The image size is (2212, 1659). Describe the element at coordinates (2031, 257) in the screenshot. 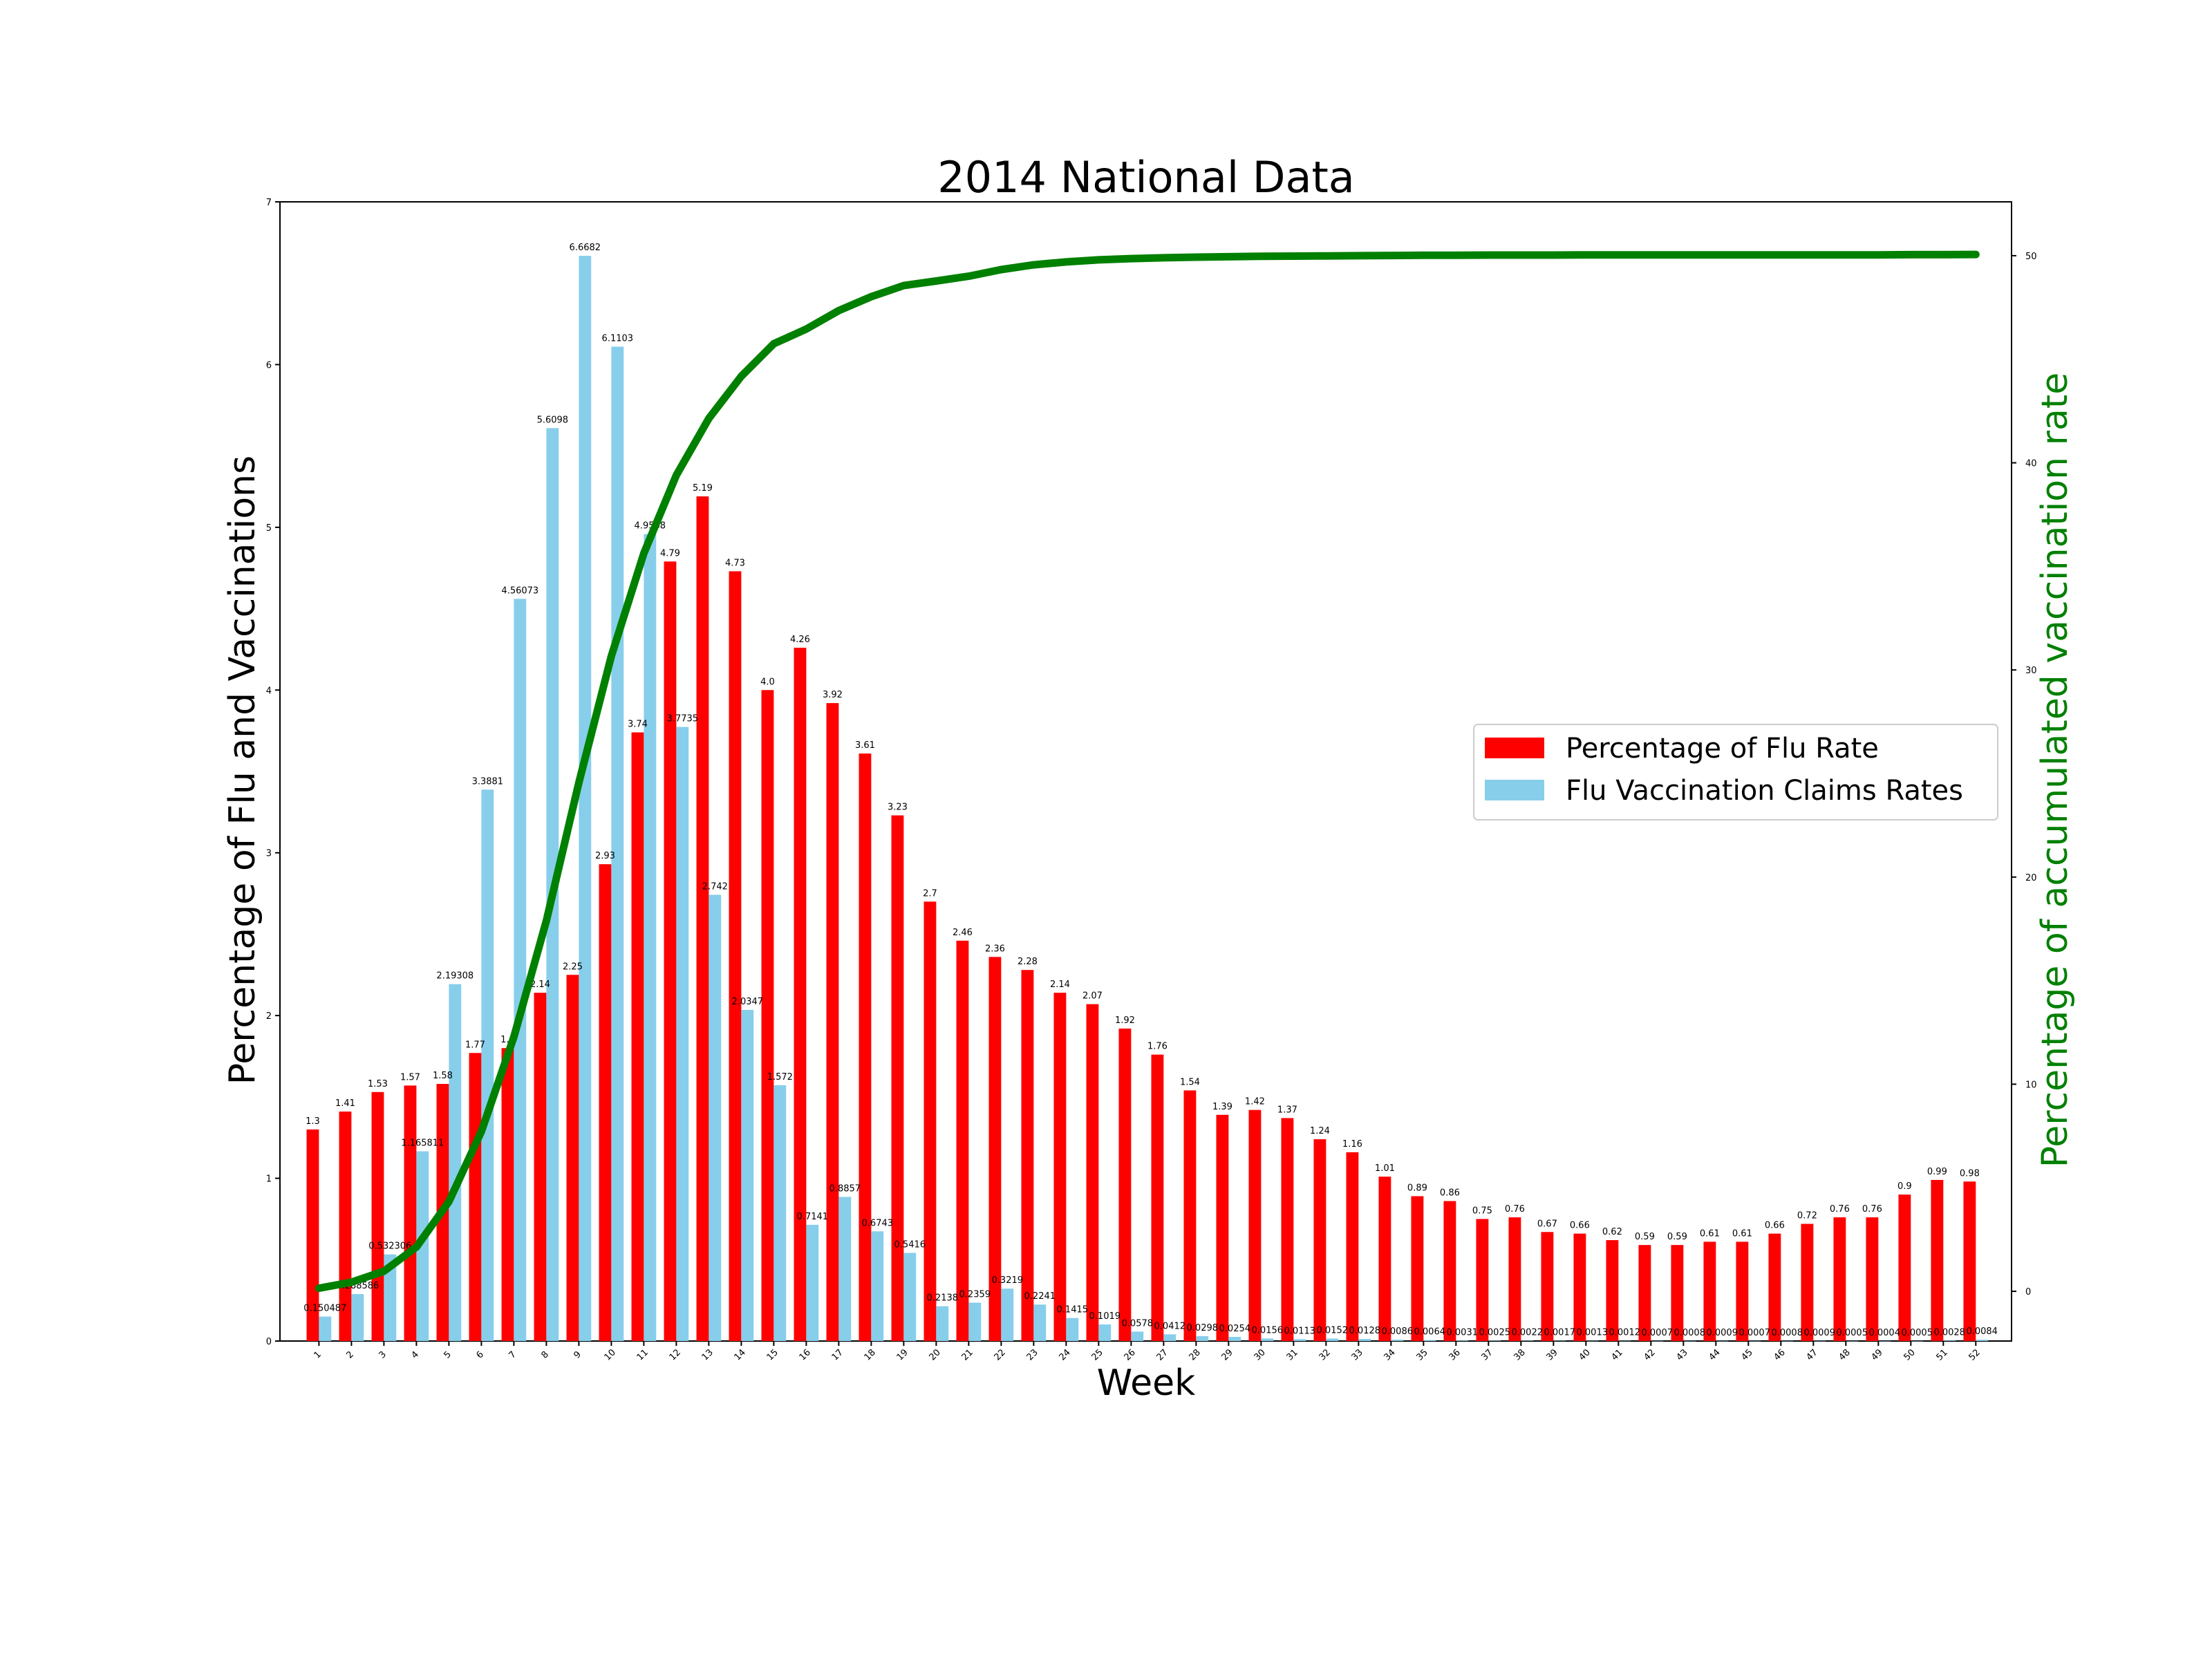

I see `y2-tick-label: 50` at that location.